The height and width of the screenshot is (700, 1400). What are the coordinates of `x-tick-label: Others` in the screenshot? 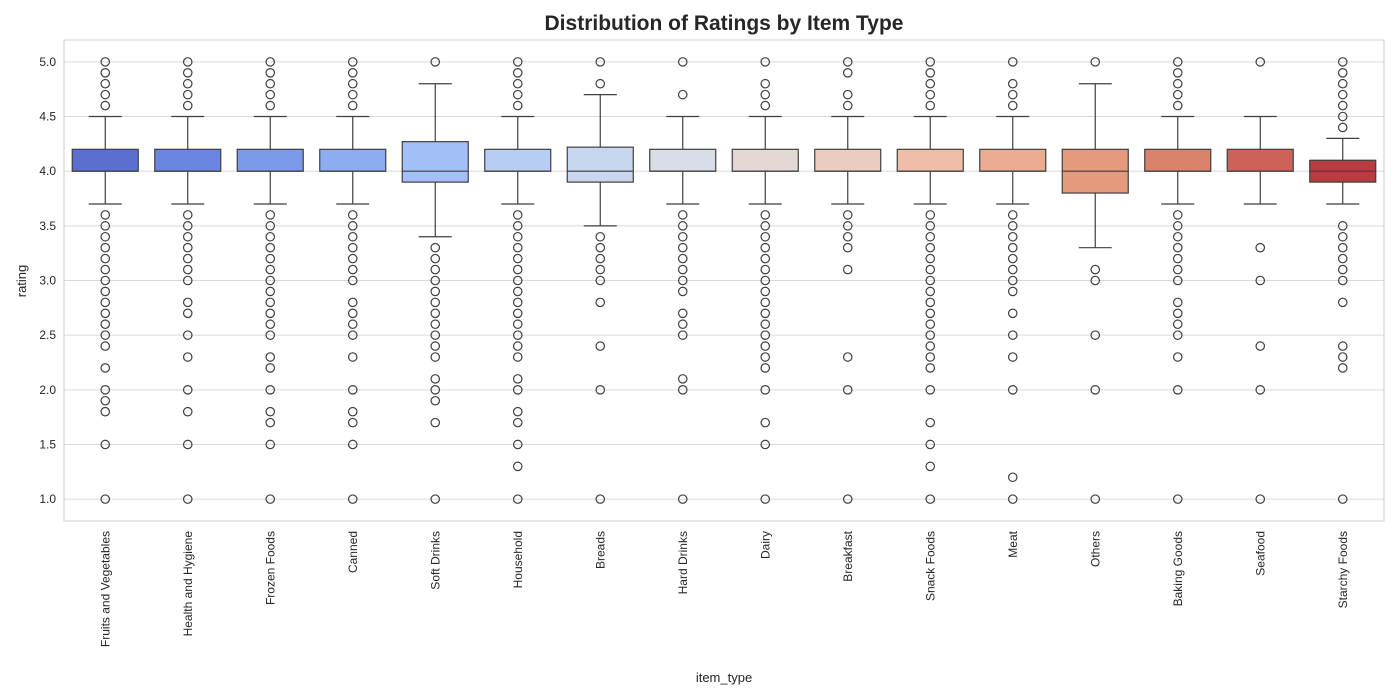 It's located at (1095, 549).